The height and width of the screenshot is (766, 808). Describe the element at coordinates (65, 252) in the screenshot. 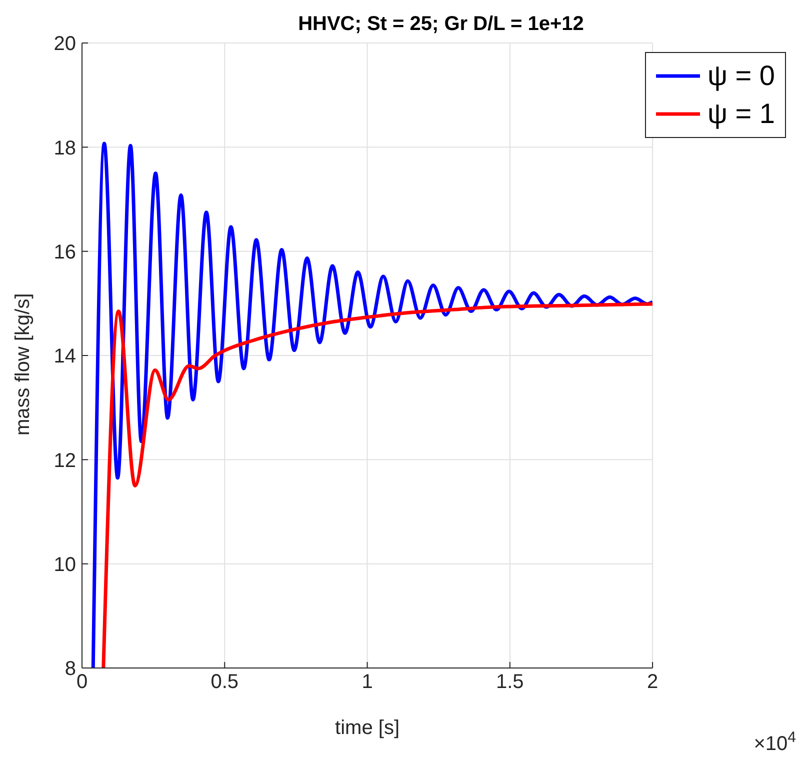

I see `y-tick-label: 16` at that location.